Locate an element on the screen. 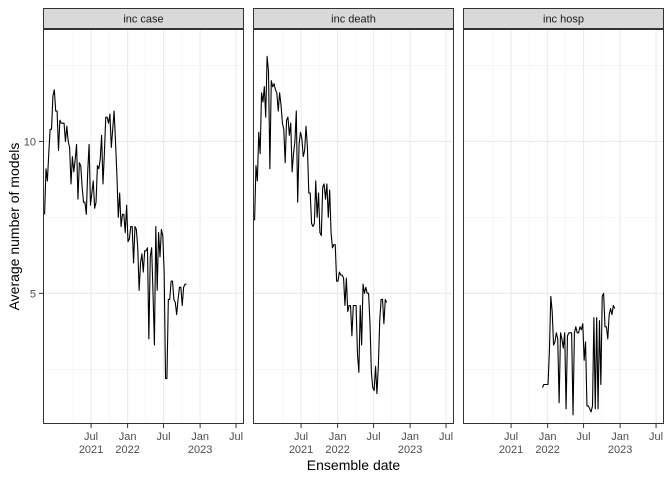  facet-strip-label: inc case is located at coordinates (143, 20).